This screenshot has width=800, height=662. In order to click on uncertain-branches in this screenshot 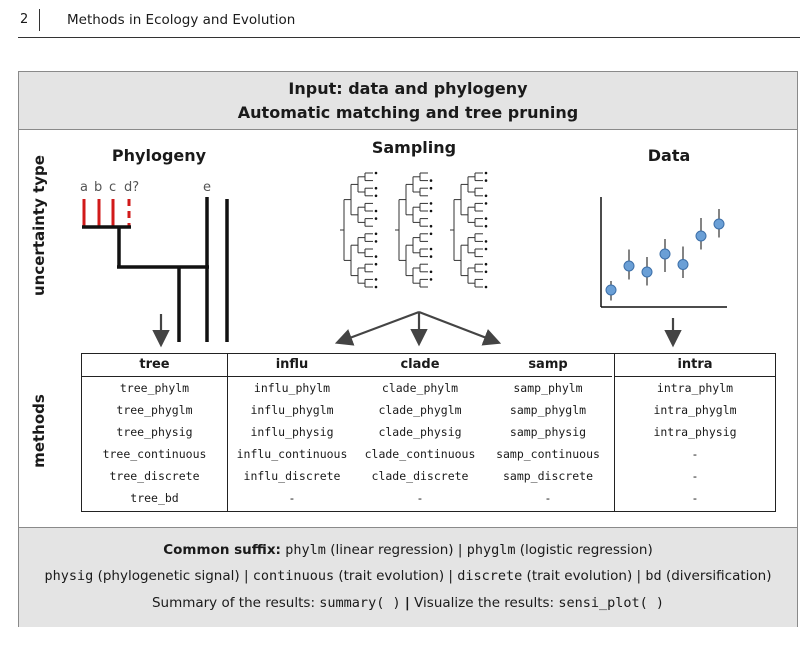, I will do `click(106, 213)`.